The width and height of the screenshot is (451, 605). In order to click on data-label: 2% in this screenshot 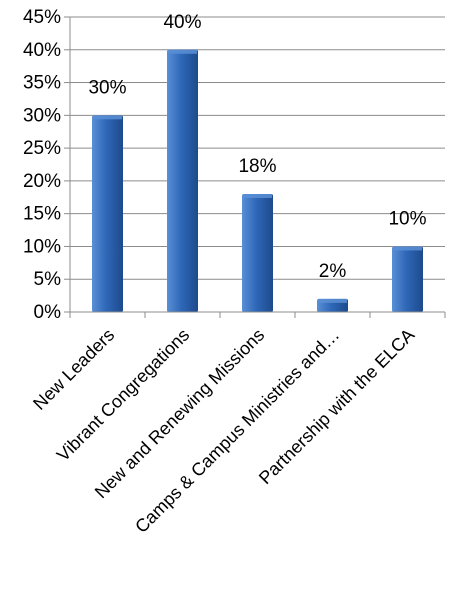, I will do `click(333, 271)`.